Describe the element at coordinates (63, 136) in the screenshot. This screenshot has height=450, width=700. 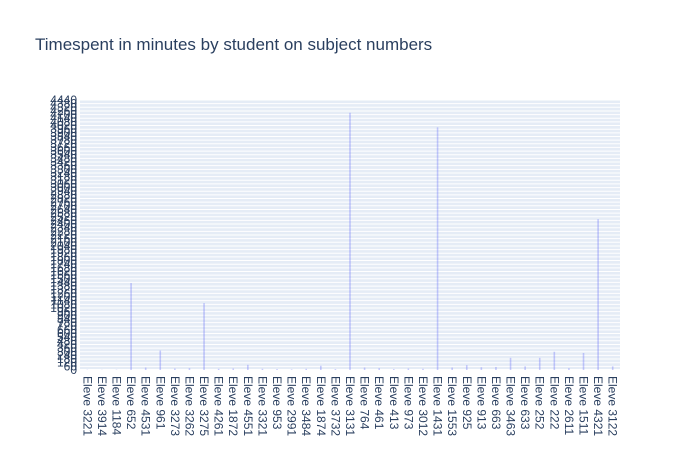
I see `y-tick-label: 3840` at that location.